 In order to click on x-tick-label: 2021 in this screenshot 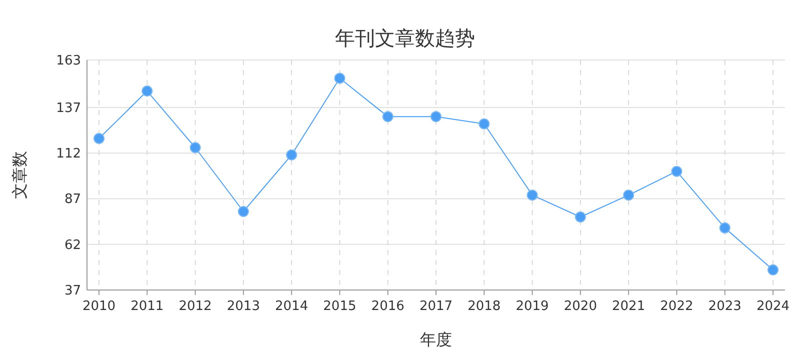, I will do `click(629, 306)`.